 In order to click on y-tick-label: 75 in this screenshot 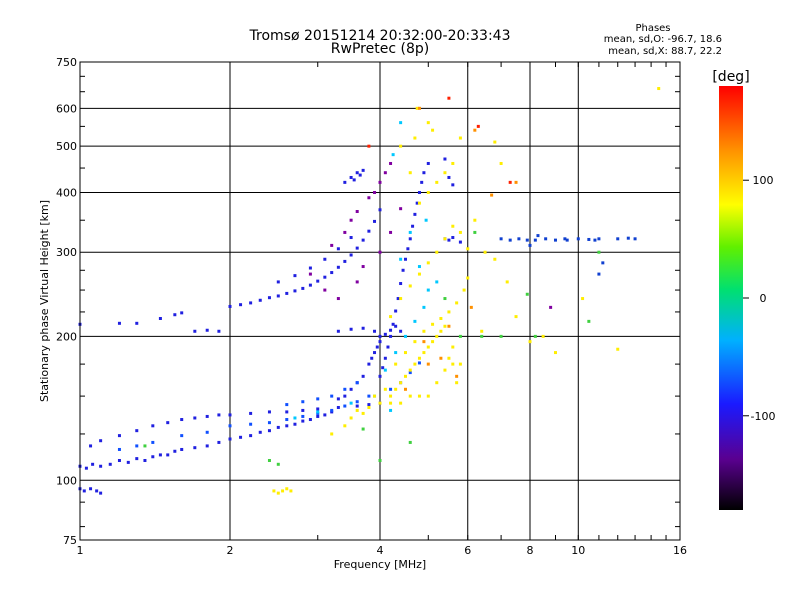, I will do `click(70, 540)`.